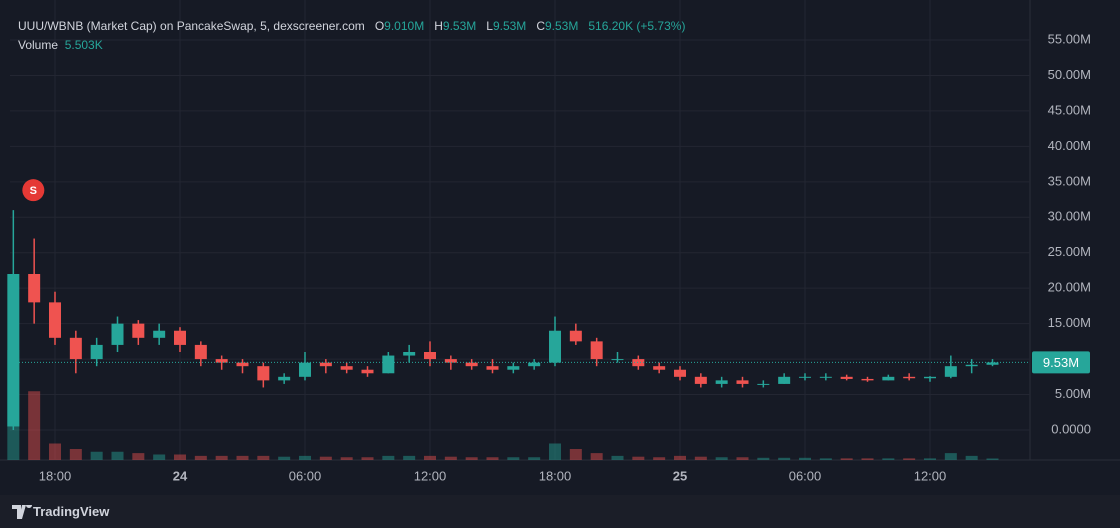 The height and width of the screenshot is (528, 1120). I want to click on ohlc-key: L, so click(489, 26).